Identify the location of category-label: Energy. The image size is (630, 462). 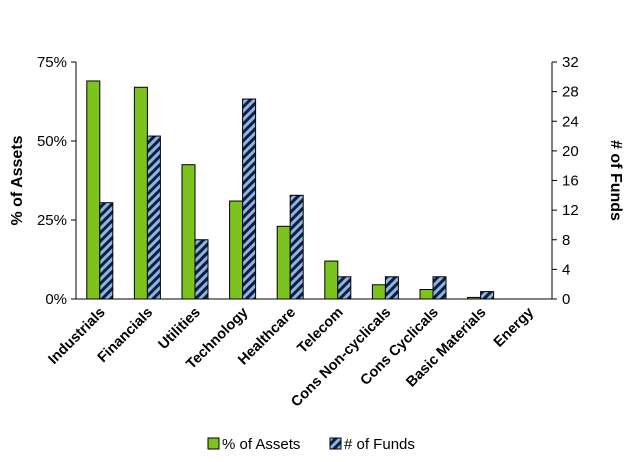
(514, 328).